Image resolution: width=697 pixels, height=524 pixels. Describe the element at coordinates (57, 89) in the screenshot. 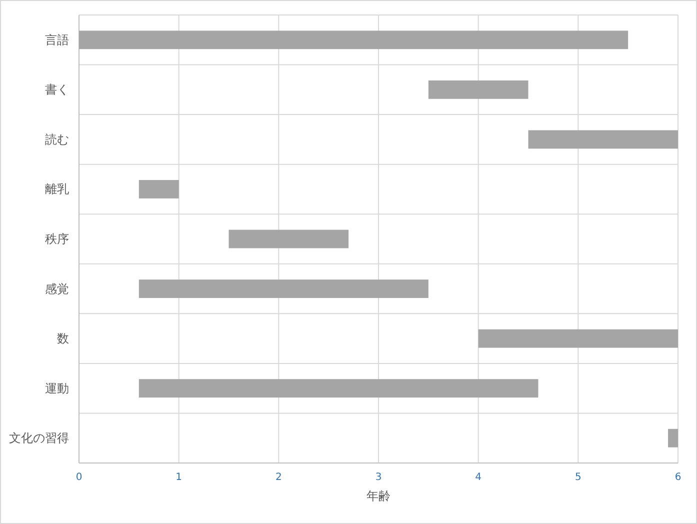

I see `y-tick-label: 書く` at that location.